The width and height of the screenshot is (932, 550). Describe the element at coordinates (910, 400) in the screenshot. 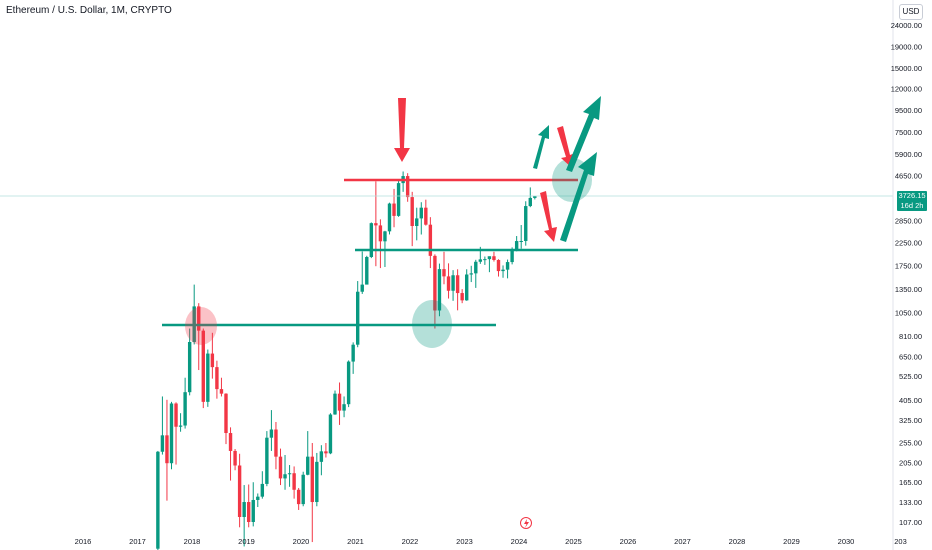

I see `price-tick-label: 405.00` at that location.